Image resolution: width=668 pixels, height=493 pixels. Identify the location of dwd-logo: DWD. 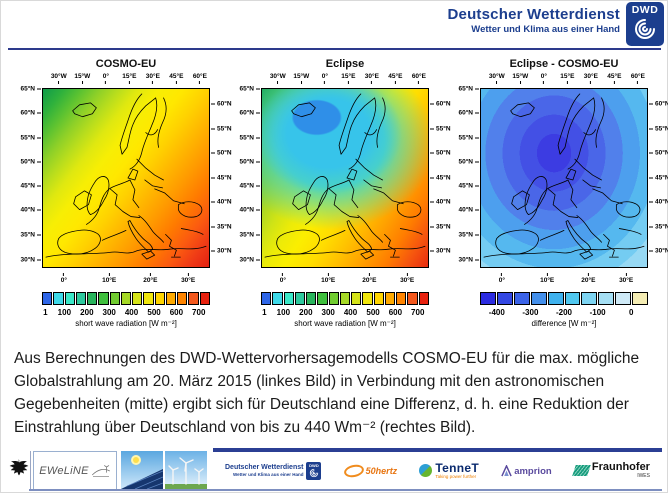
(645, 24).